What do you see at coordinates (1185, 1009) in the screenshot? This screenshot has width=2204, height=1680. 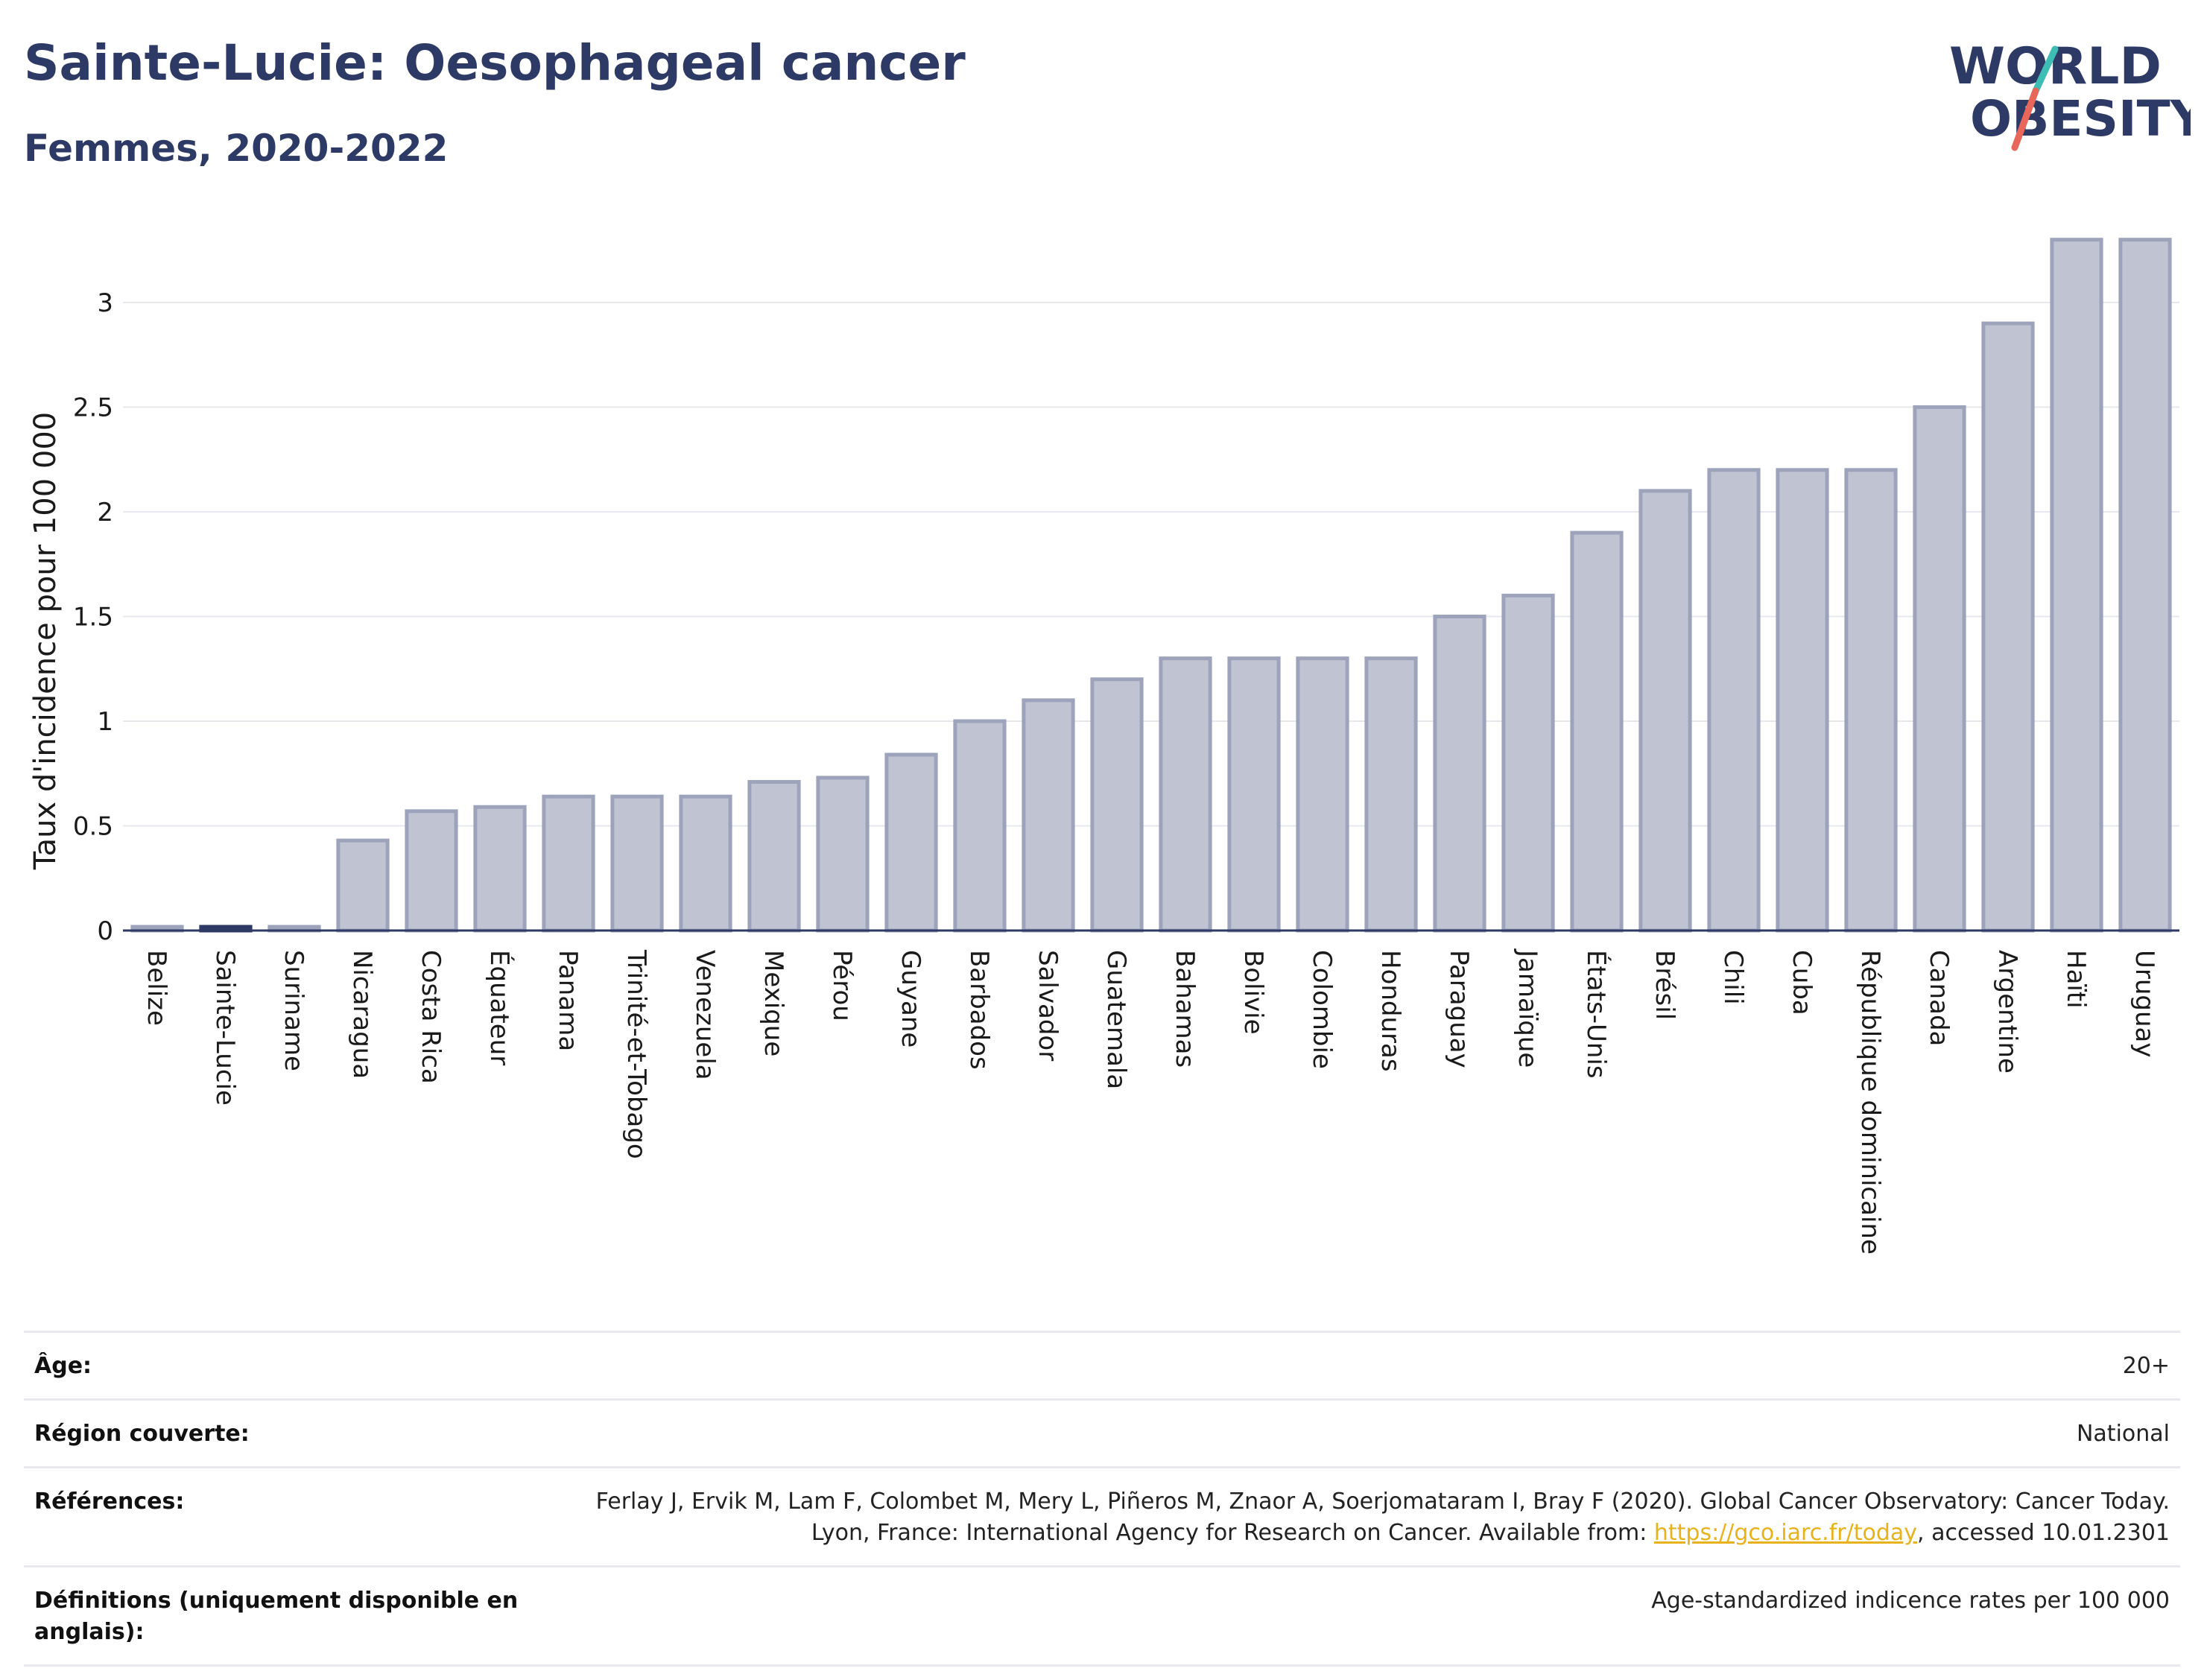 I see `x-tick-label: Bahamas` at bounding box center [1185, 1009].